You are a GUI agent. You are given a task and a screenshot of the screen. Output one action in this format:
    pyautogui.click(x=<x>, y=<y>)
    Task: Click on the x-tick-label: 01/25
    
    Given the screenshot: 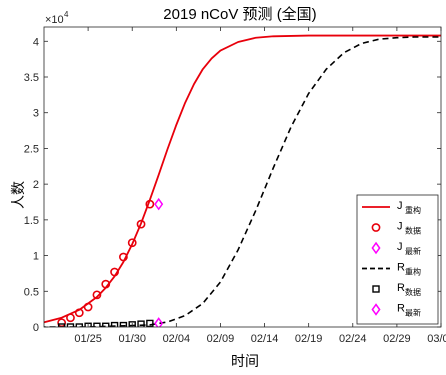 What is the action you would take?
    pyautogui.click(x=88, y=339)
    